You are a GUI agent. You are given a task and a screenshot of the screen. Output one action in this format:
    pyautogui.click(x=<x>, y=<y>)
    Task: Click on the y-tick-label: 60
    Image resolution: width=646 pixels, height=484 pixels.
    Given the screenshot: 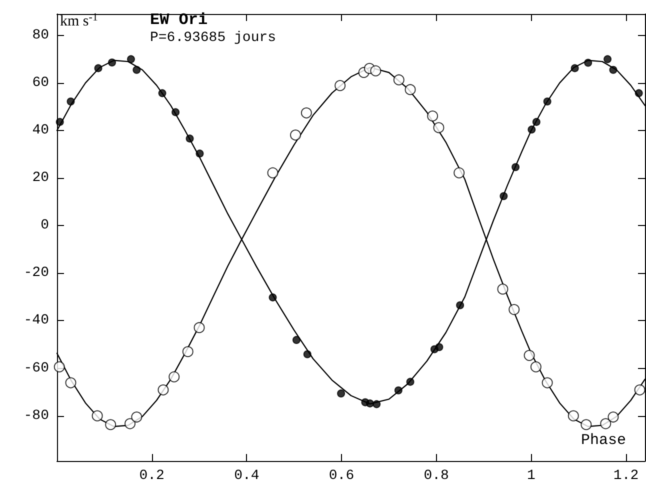 What is the action you would take?
    pyautogui.click(x=40, y=82)
    